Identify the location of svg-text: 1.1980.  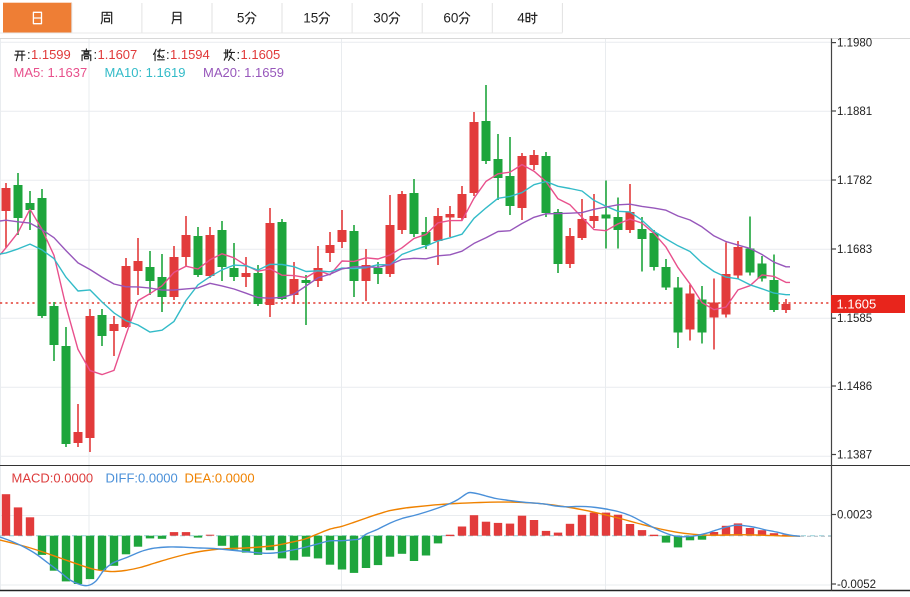
(854, 43).